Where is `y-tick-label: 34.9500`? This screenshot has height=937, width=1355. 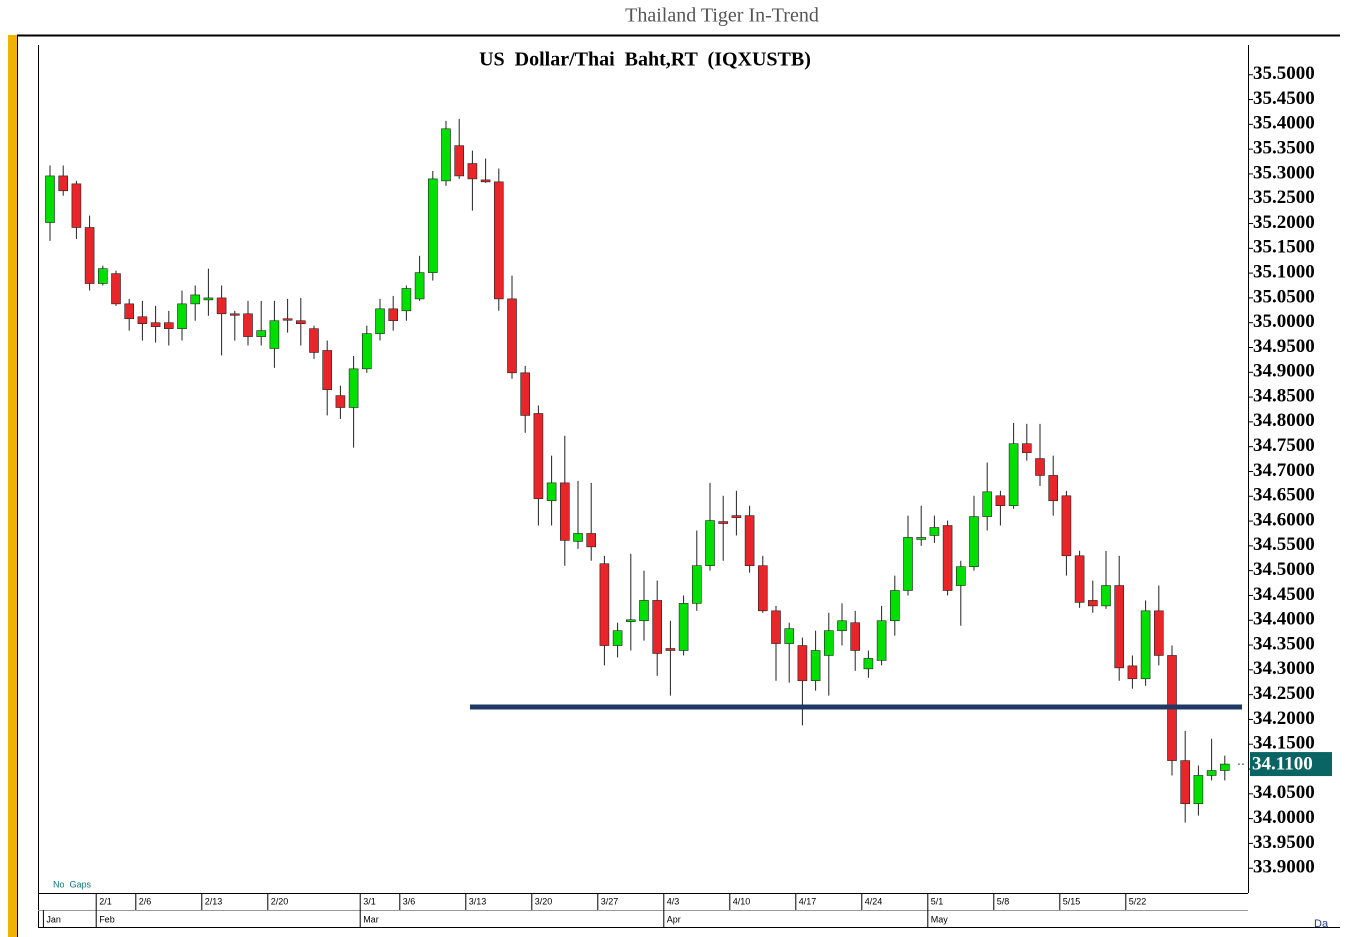
y-tick-label: 34.9500 is located at coordinates (1284, 346).